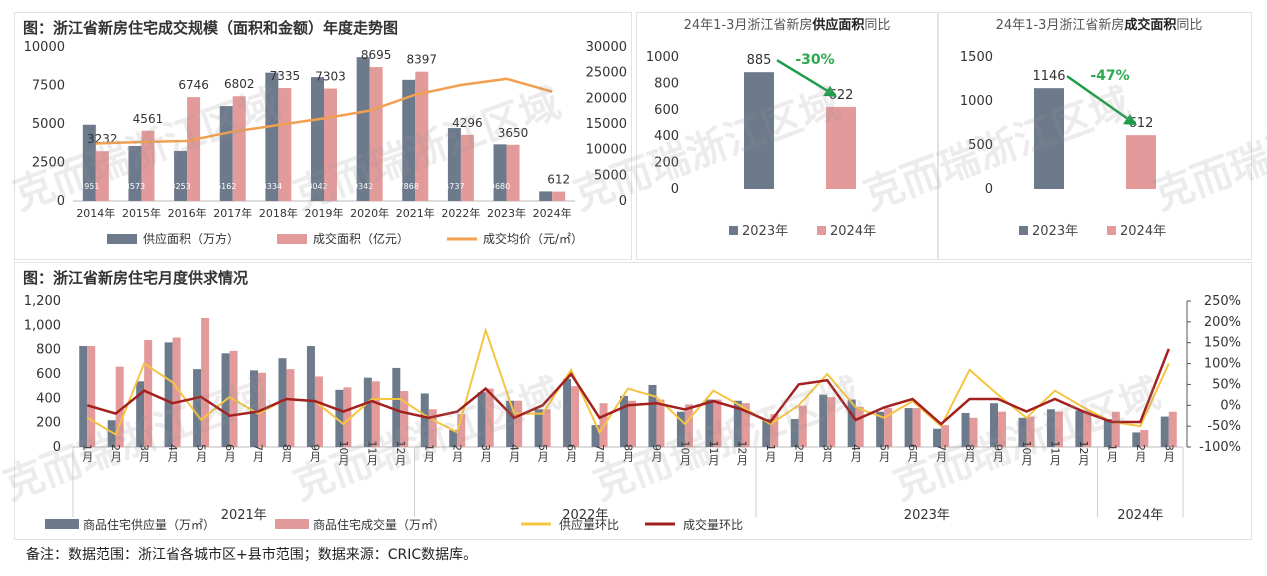  I want to click on supply-bar-label: 7868, so click(409, 186).